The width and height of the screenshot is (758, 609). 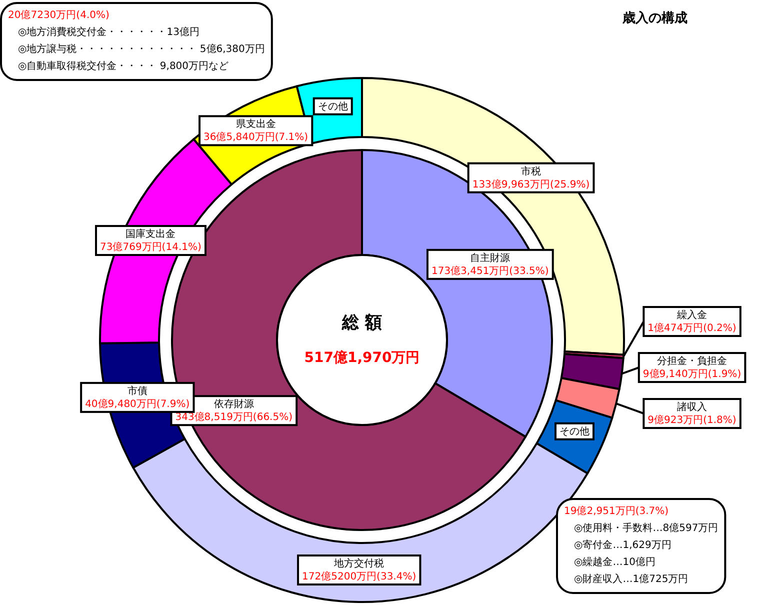 What do you see at coordinates (358, 563) in the screenshot?
I see `slice-label: 地方交付税` at bounding box center [358, 563].